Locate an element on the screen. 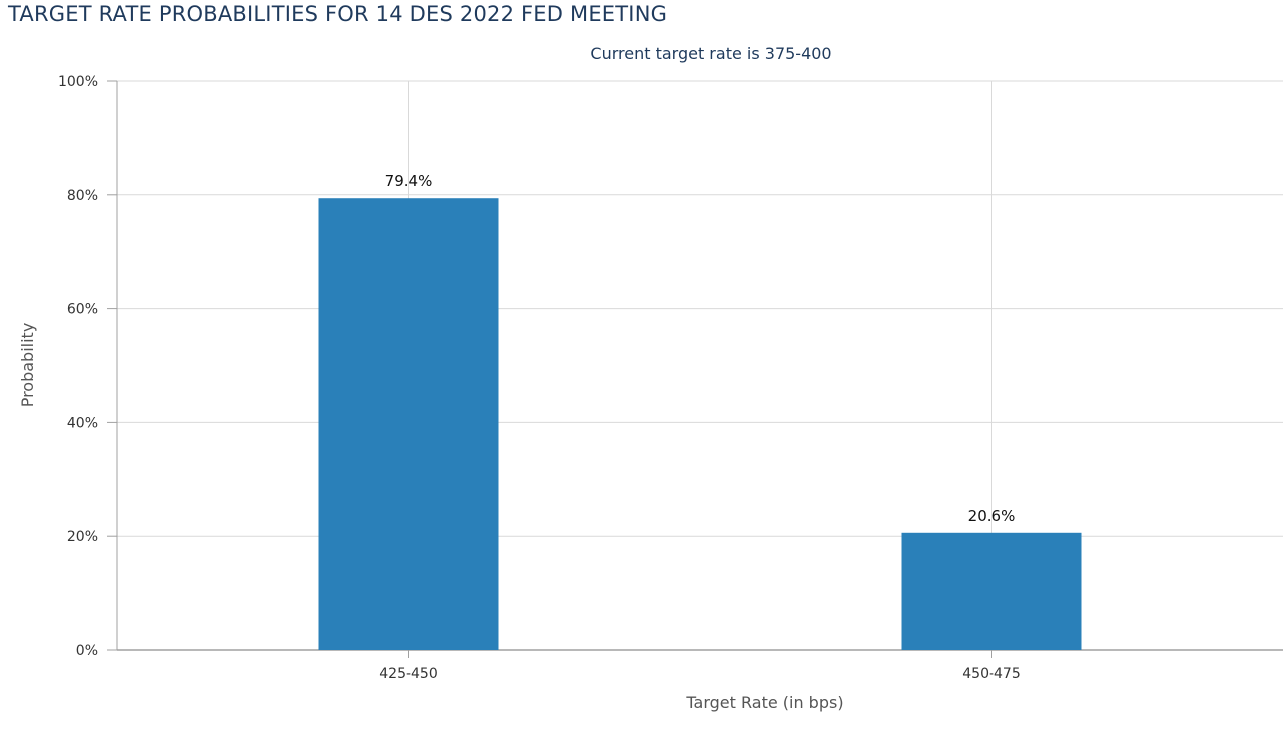  y-tick-label: 40% is located at coordinates (82, 423).